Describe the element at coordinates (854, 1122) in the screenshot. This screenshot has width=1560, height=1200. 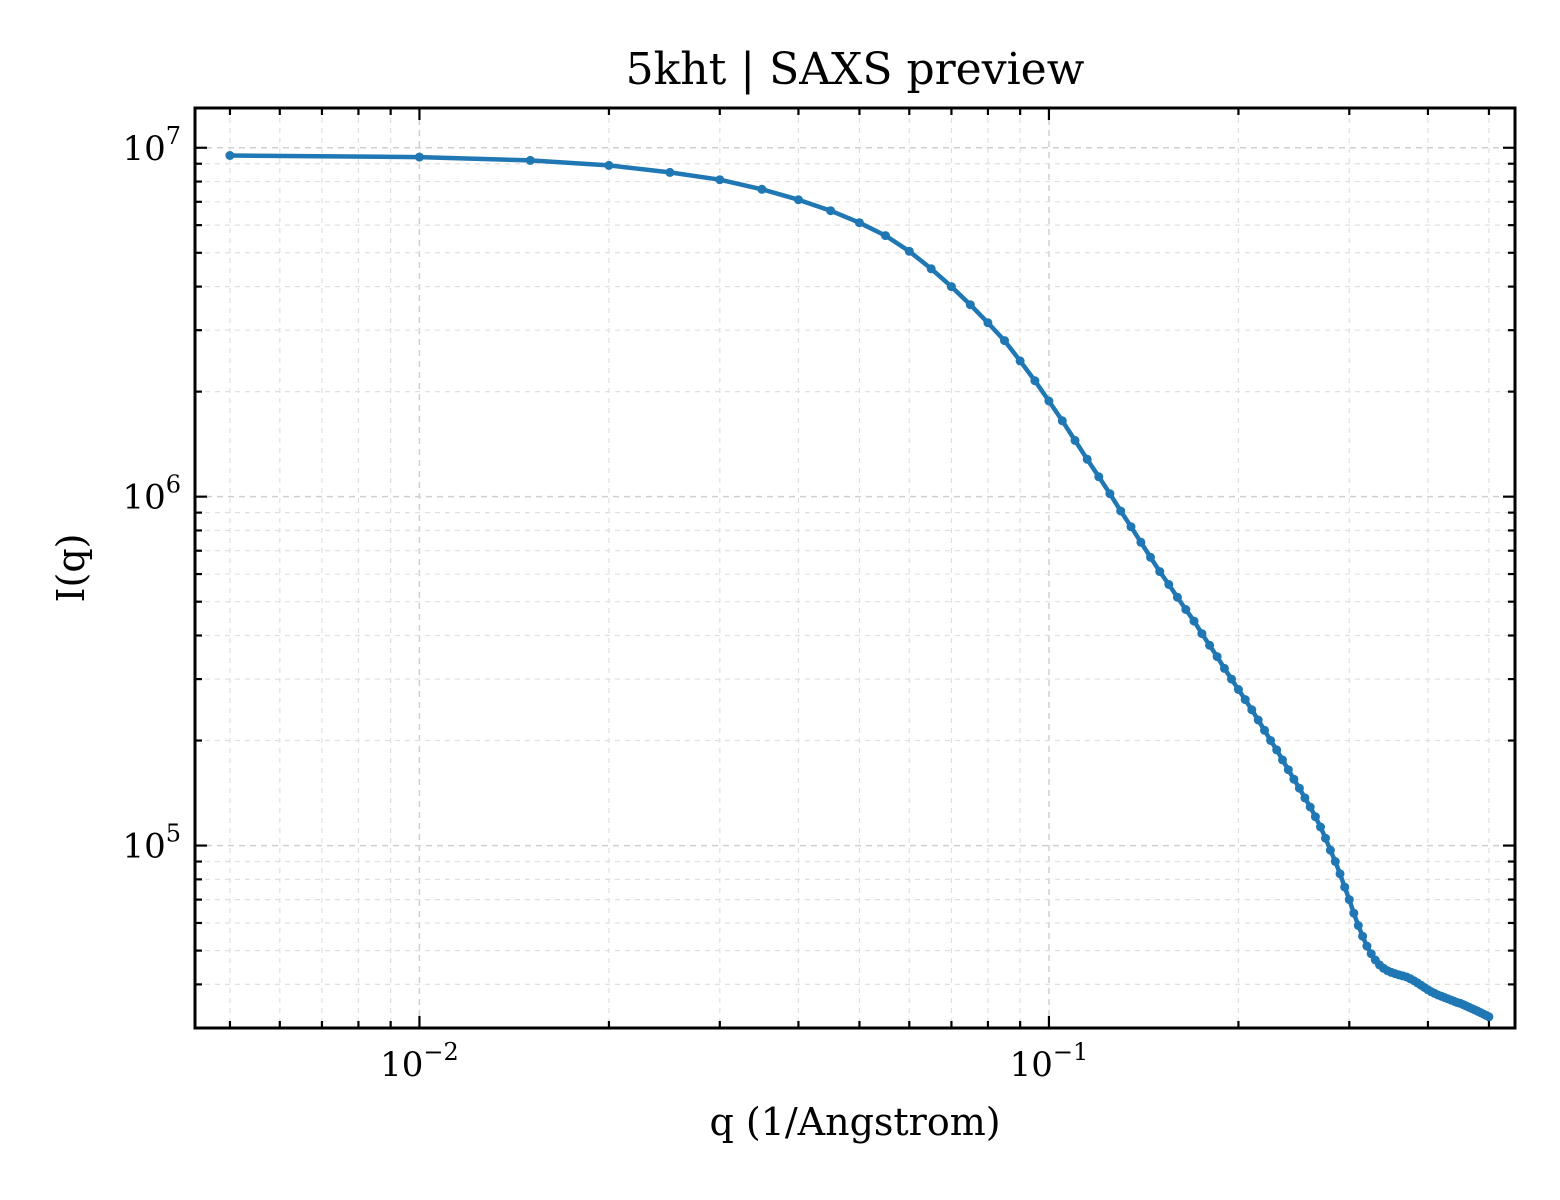
I see `x-axis-label: q (1/Angstrom)` at that location.